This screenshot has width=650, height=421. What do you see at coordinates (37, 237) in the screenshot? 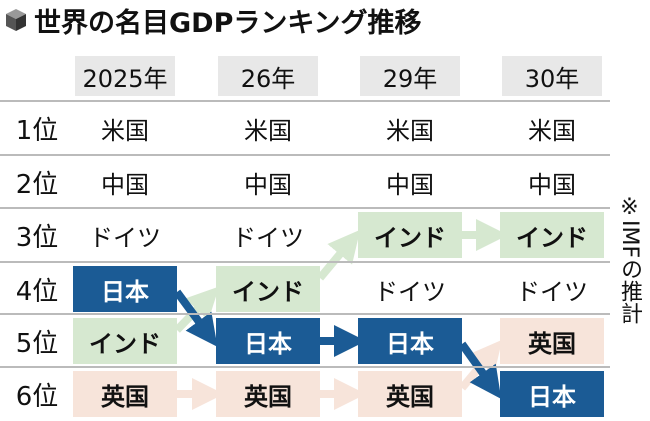
I see `rank-label: 3位` at bounding box center [37, 237].